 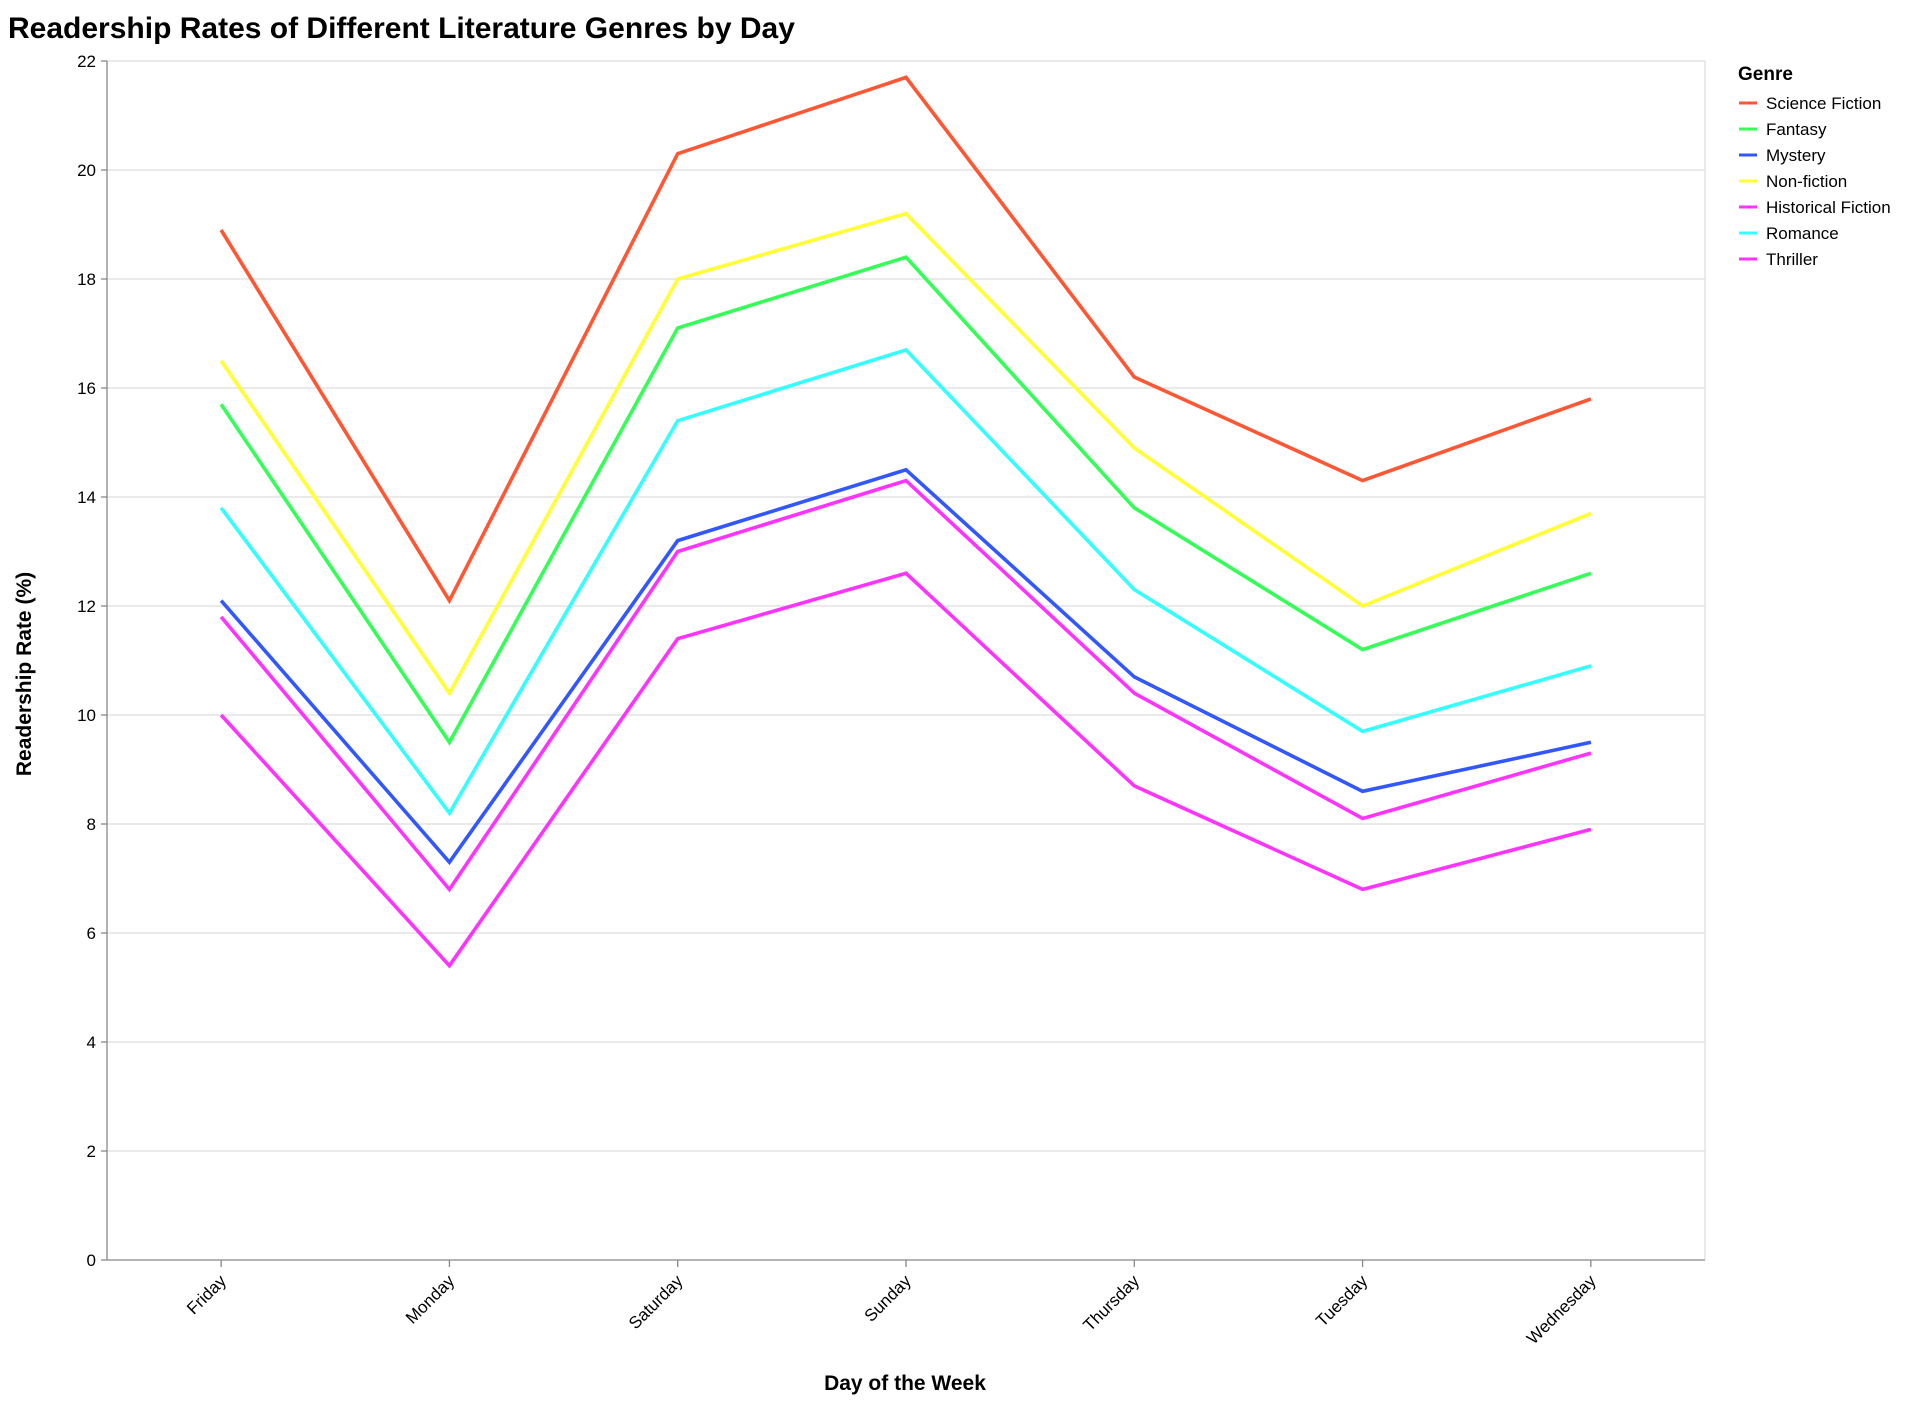 What do you see at coordinates (1112, 1303) in the screenshot?
I see `x-tick-label: Thursday` at bounding box center [1112, 1303].